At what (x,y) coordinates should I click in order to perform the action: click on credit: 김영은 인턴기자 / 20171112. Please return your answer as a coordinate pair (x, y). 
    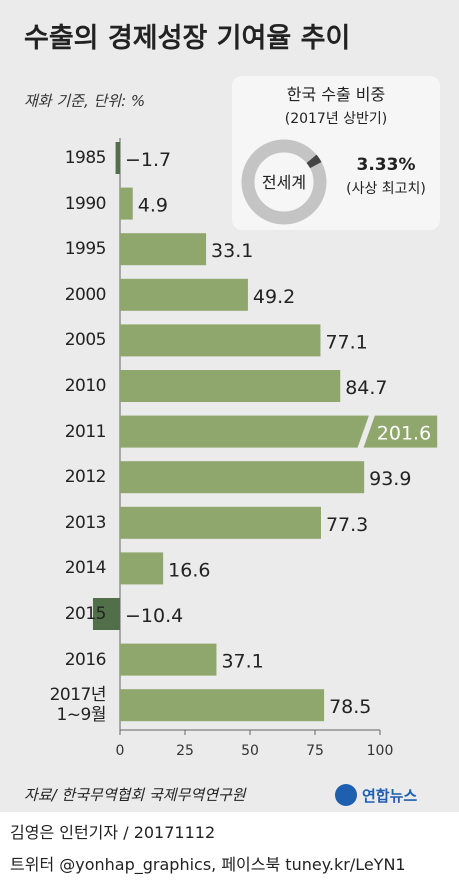
    Looking at the image, I should click on (112, 832).